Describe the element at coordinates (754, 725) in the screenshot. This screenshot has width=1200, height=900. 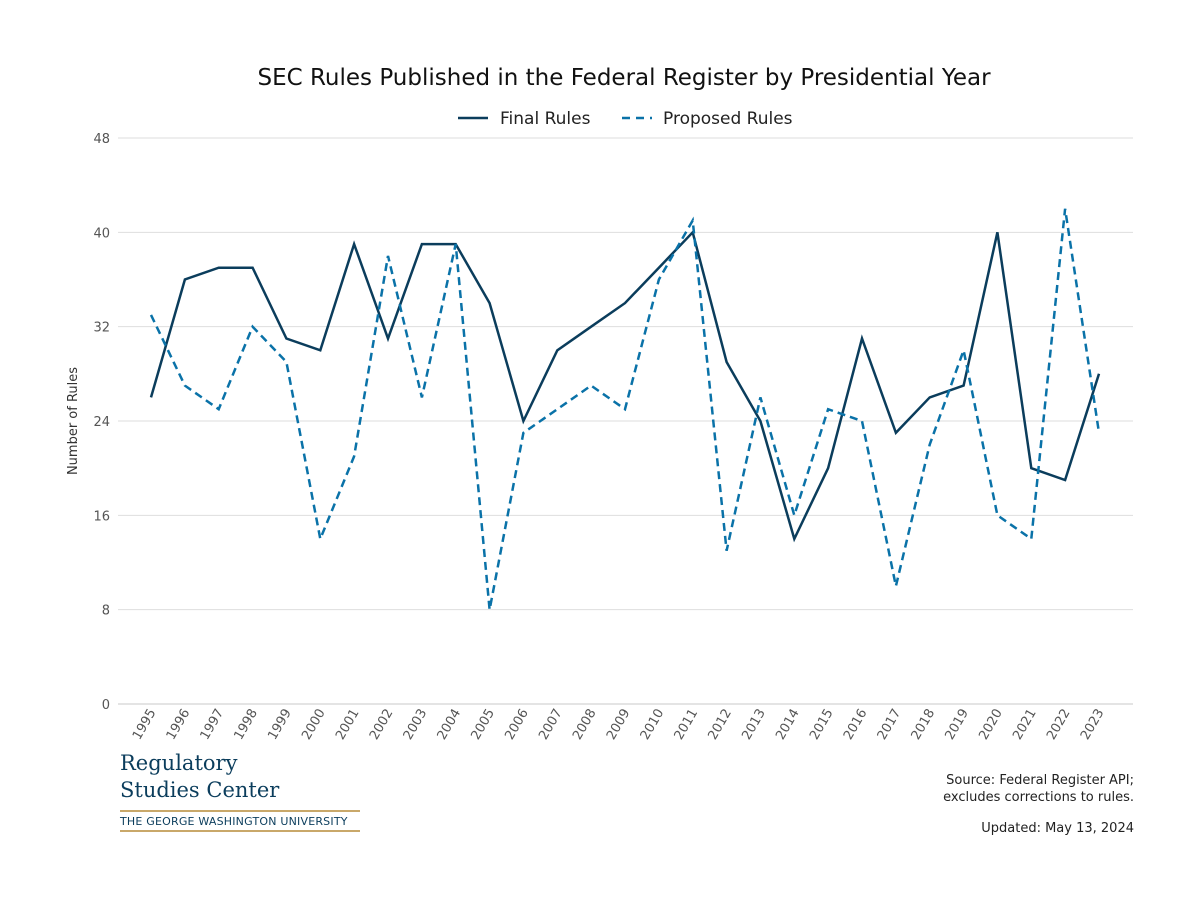
I see `x-tick-label: 2013` at that location.